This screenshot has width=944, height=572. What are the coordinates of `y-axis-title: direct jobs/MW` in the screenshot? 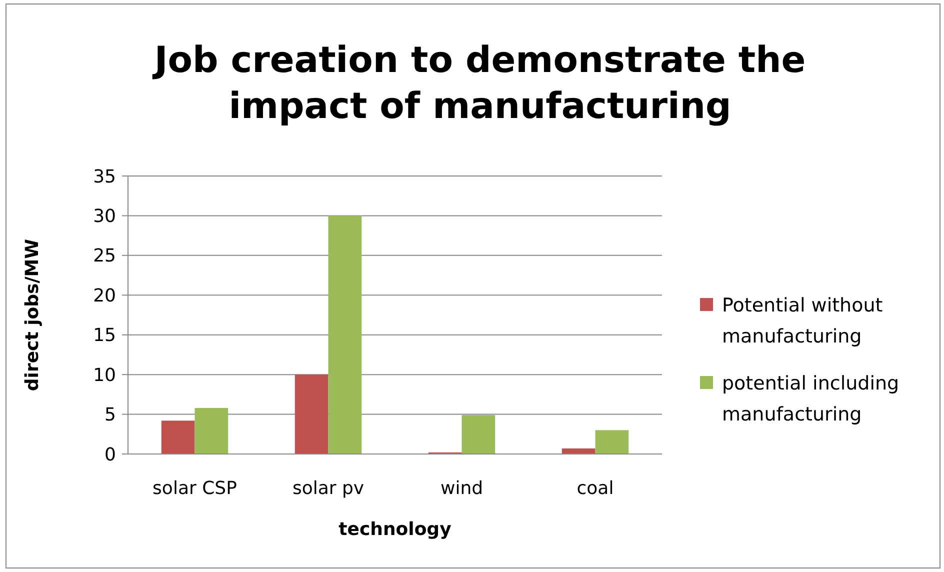 It's located at (32, 315).